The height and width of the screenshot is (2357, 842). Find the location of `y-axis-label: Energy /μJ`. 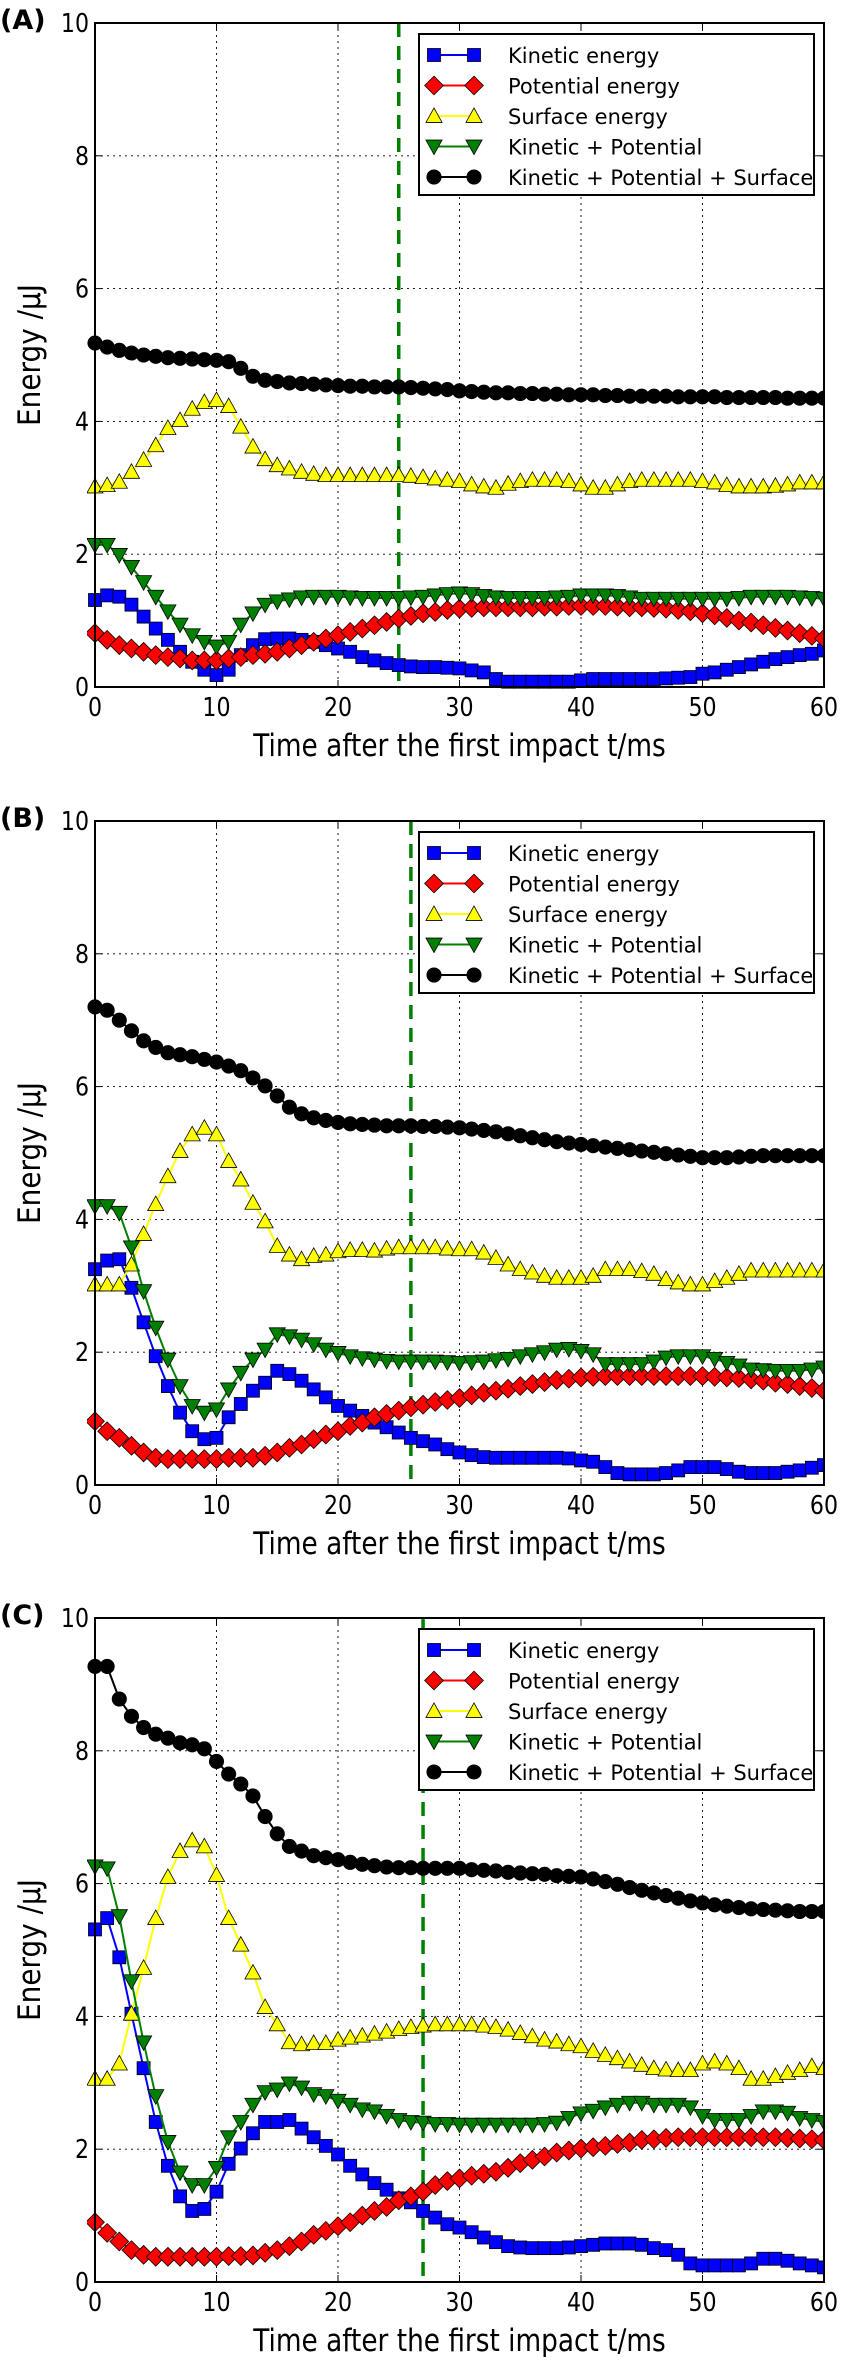

y-axis-label: Energy /μJ is located at coordinates (30, 1153).